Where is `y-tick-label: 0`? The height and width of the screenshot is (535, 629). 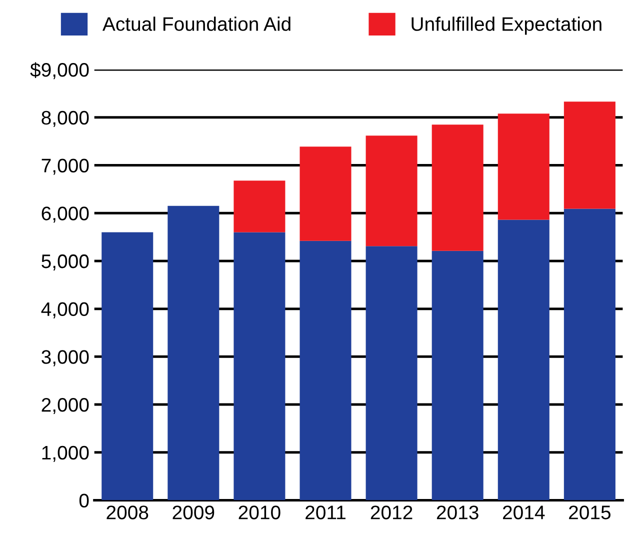 y-tick-label: 0 is located at coordinates (84, 501).